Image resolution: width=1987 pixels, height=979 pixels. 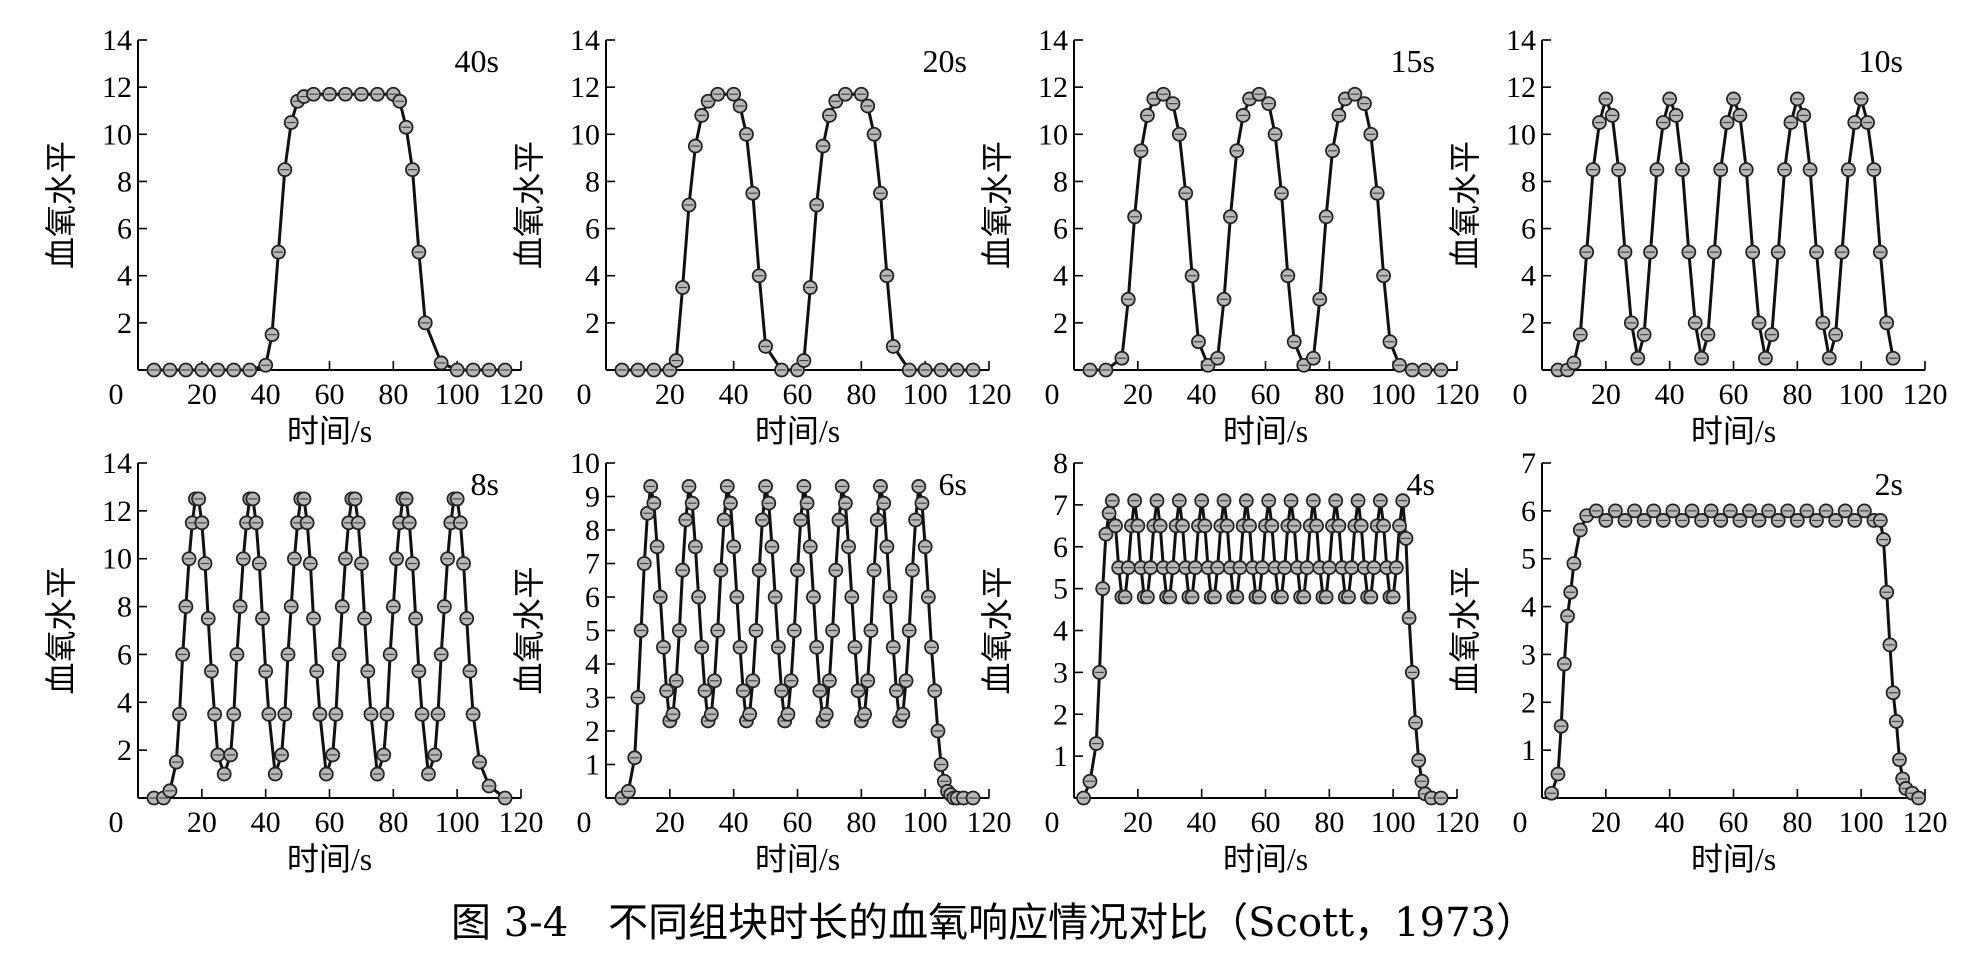 I want to click on y-tick-label: 5, so click(x=1528, y=559).